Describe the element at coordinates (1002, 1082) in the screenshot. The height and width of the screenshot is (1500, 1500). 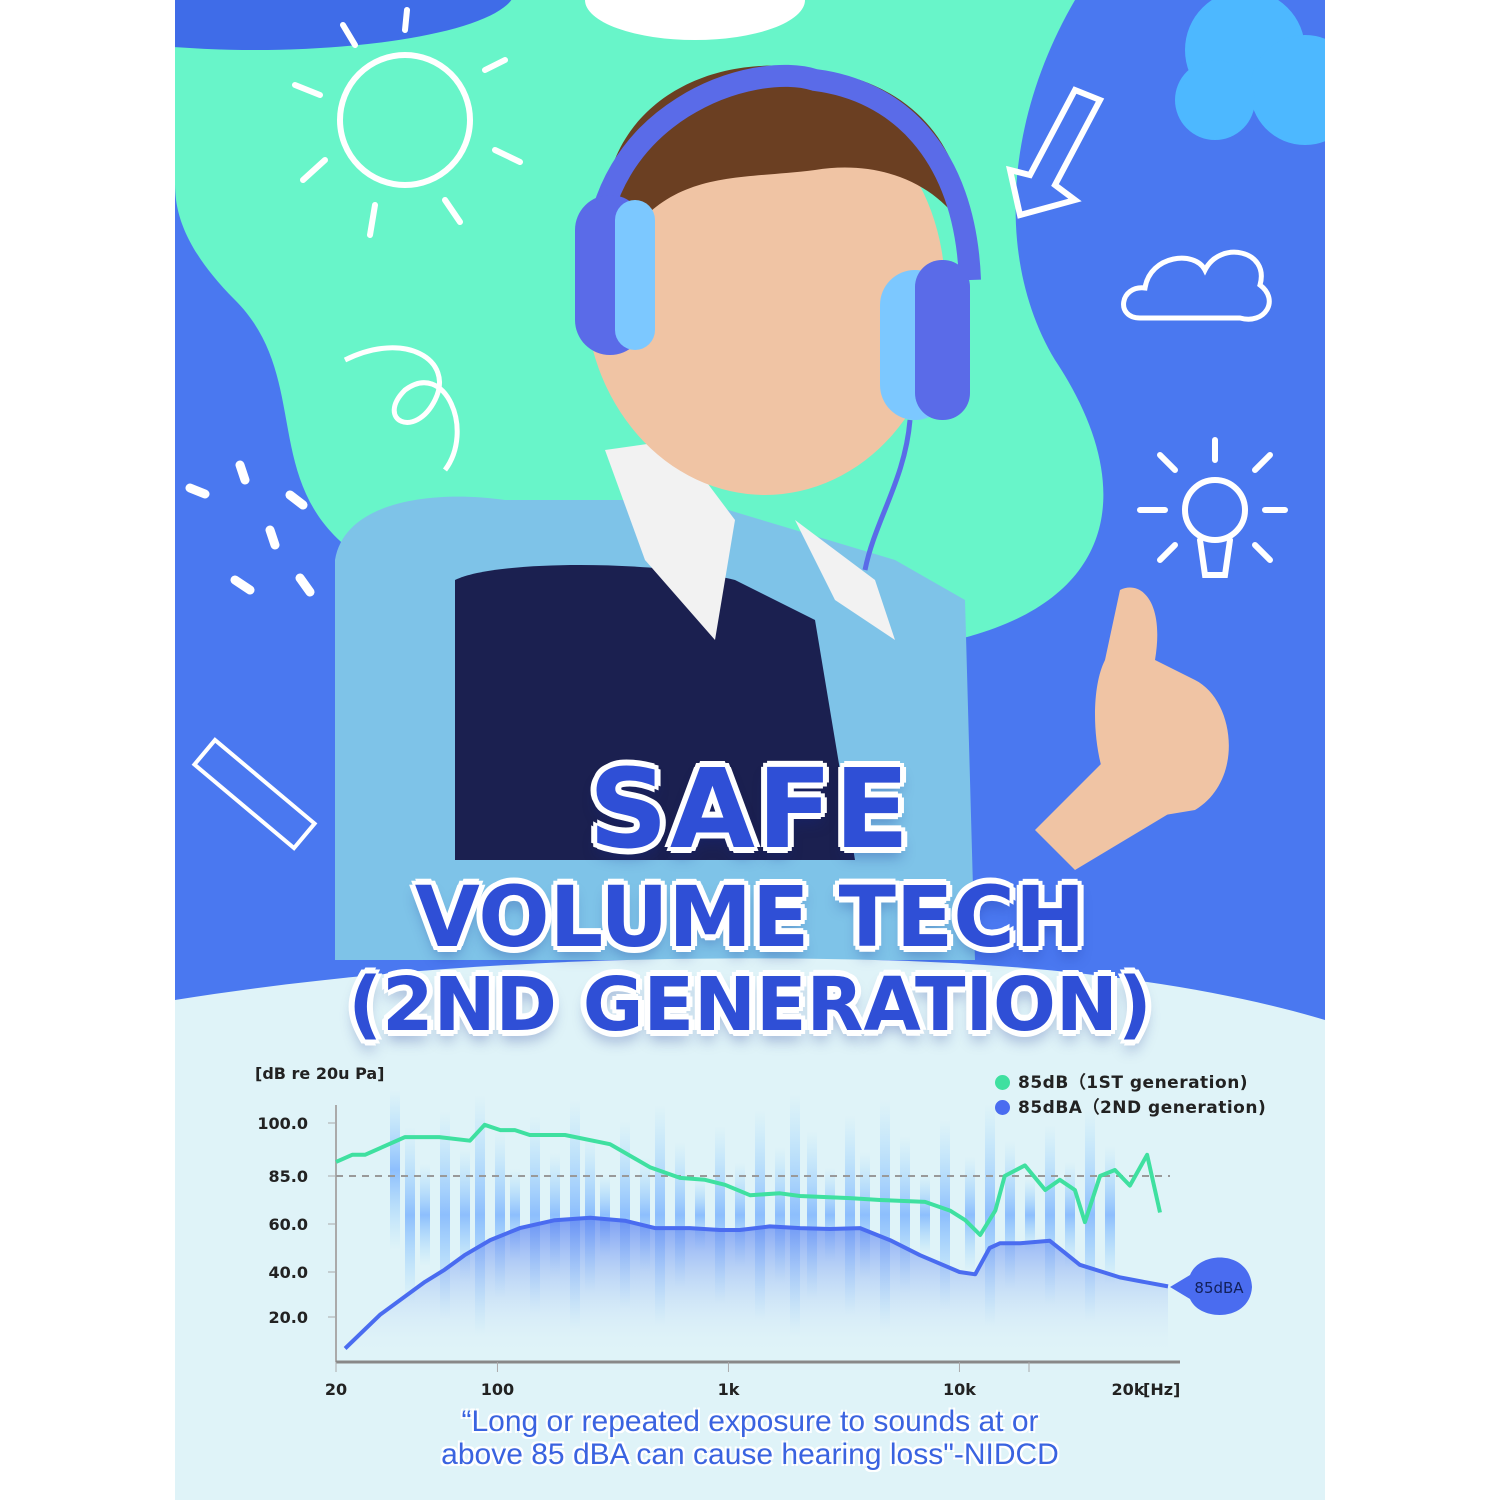
I see `legend-swatch-1st` at that location.